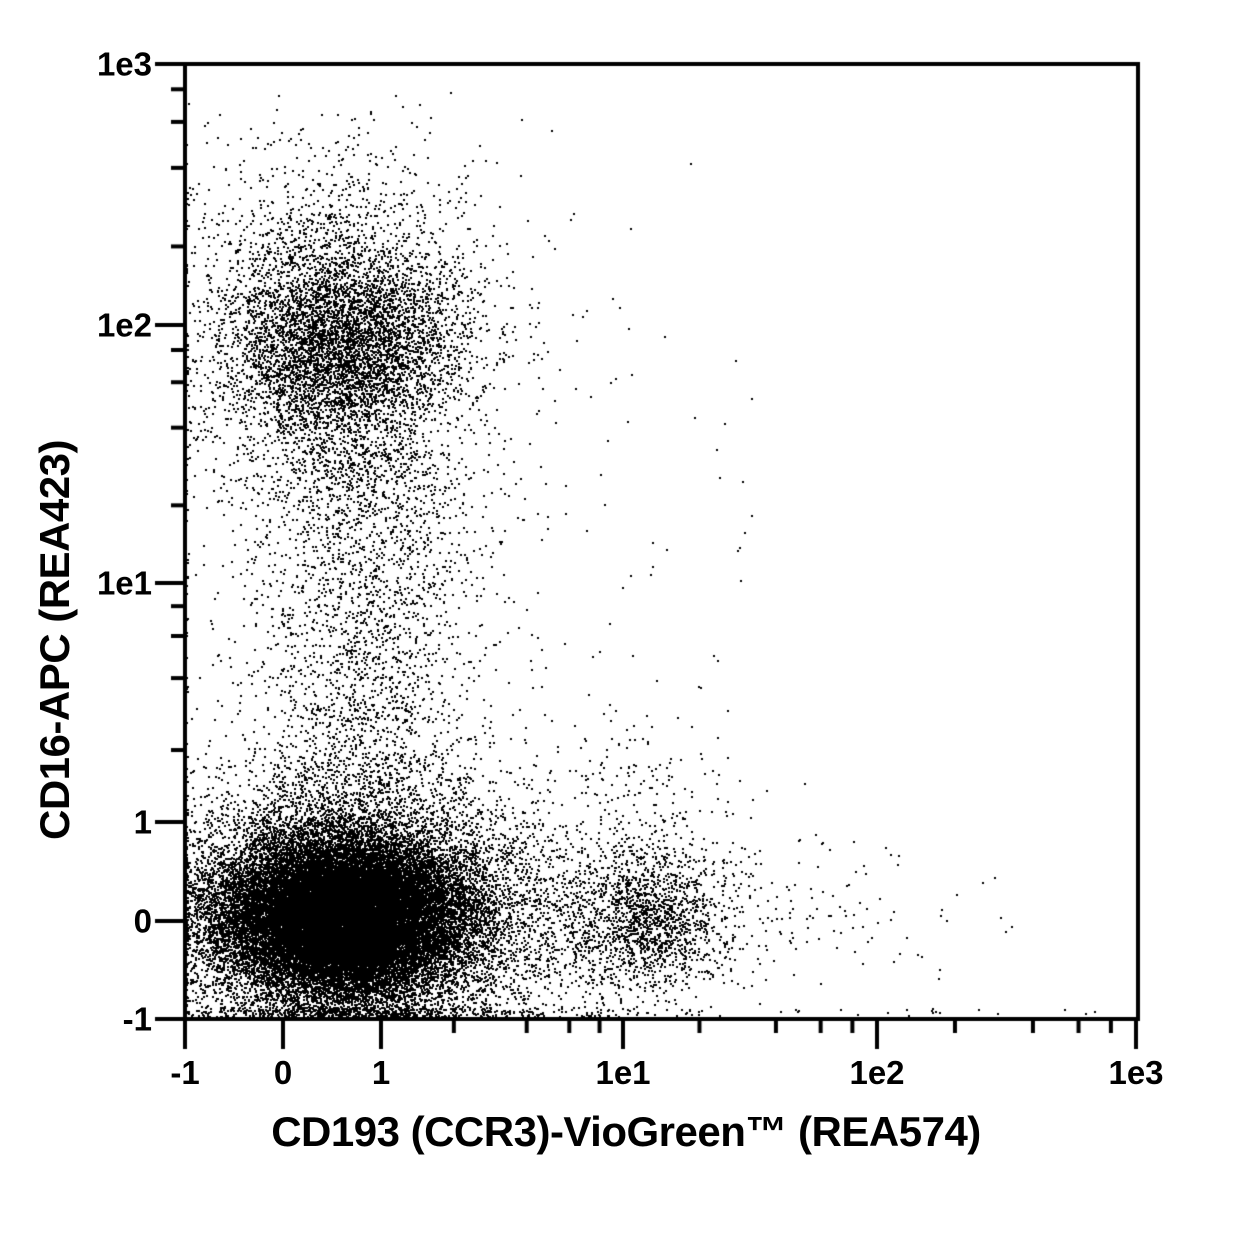 This screenshot has width=1250, height=1250. What do you see at coordinates (142, 921) in the screenshot?
I see `y-tick-label-0: 0` at bounding box center [142, 921].